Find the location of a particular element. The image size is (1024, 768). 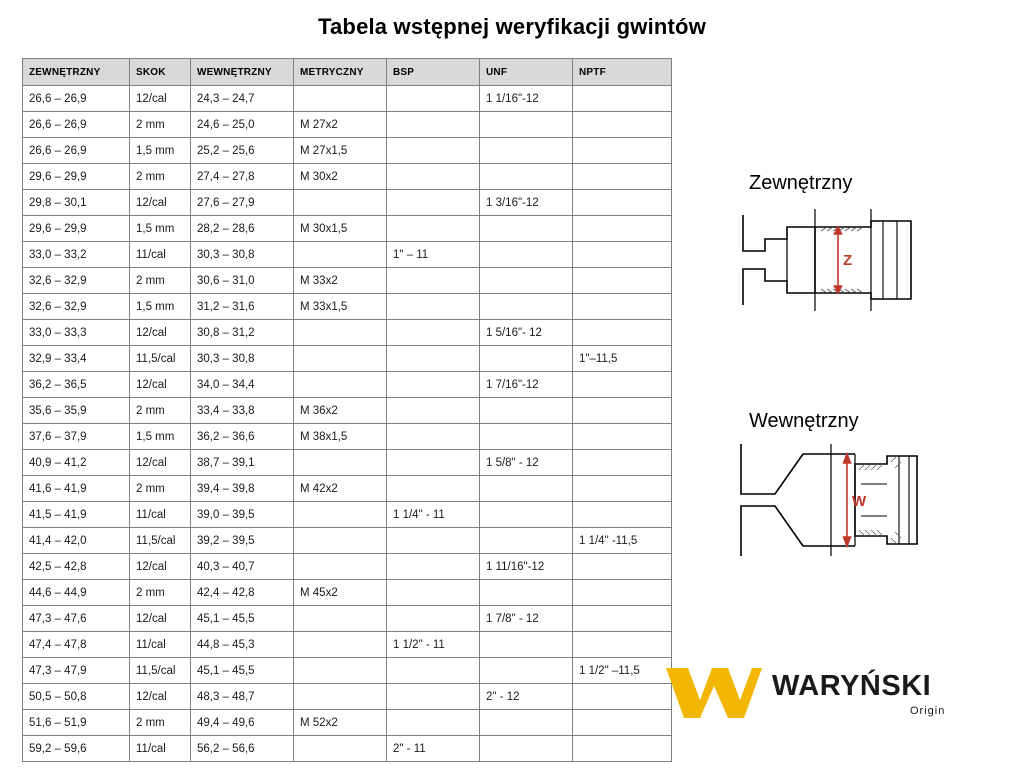

table-row: 40,9 – 41,2 12/cal 38,7 – 39,1 1 5/8" - 12 is located at coordinates (347, 462).